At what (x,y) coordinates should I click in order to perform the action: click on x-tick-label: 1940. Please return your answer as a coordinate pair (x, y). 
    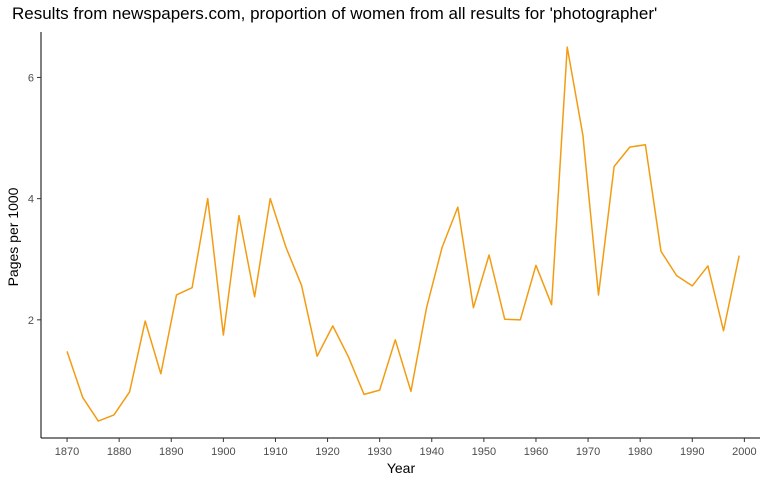
    Looking at the image, I should click on (432, 452).